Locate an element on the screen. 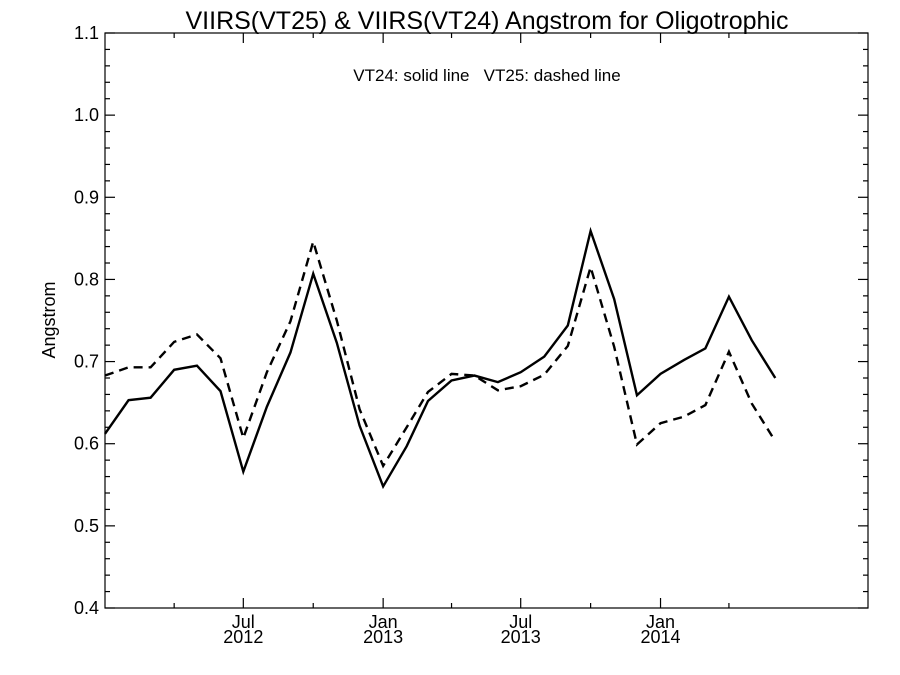 The image size is (900, 675). y-tick-label: 0.7 is located at coordinates (86, 362).